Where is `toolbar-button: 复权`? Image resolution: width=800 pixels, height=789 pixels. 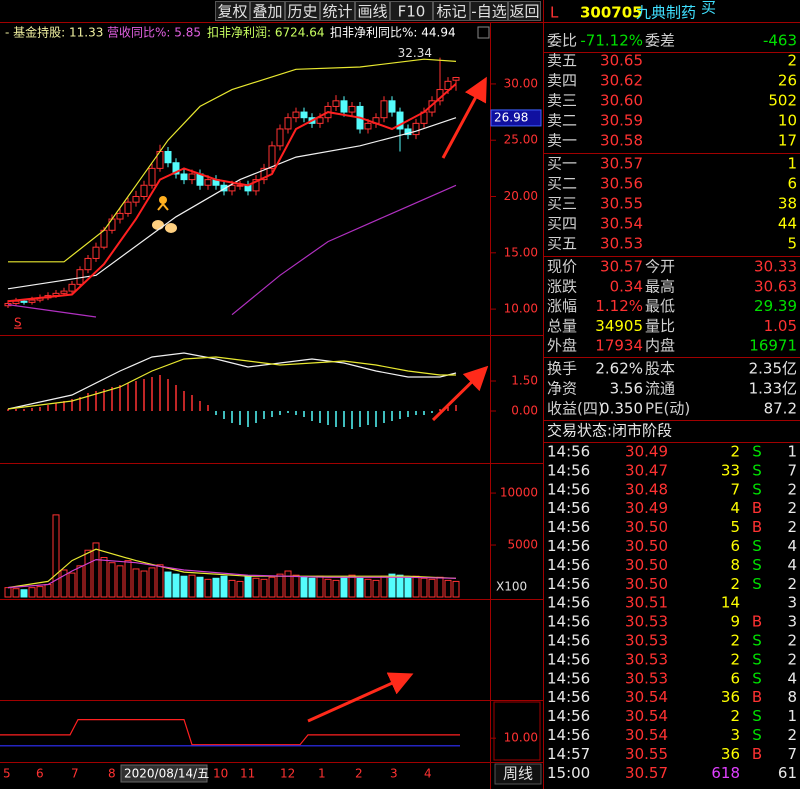
toolbar-button: 复权 is located at coordinates (232, 11).